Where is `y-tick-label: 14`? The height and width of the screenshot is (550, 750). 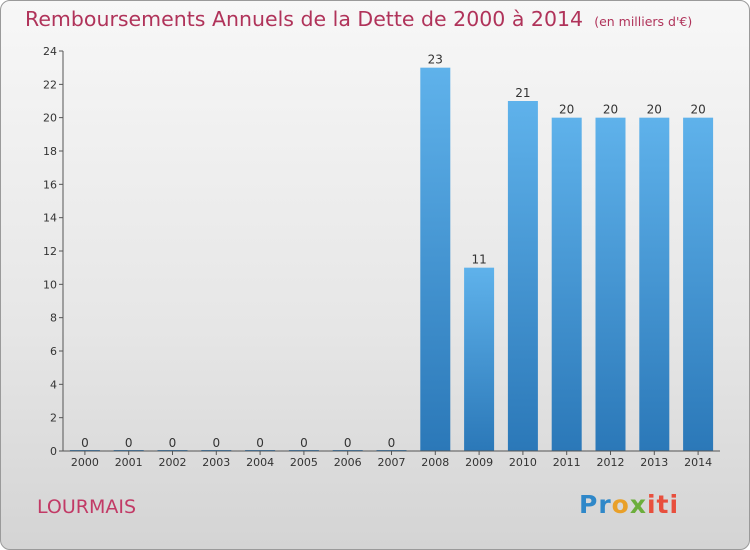
y-tick-label: 14 is located at coordinates (50, 218).